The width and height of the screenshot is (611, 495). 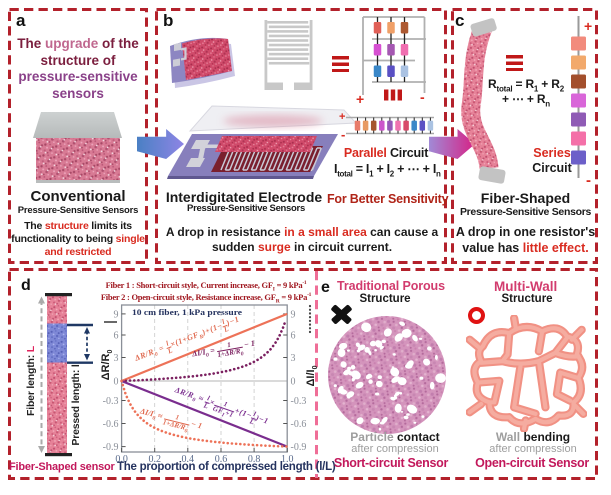 What do you see at coordinates (121, 459) in the screenshot?
I see `svg-text: 0.0` at bounding box center [121, 459].